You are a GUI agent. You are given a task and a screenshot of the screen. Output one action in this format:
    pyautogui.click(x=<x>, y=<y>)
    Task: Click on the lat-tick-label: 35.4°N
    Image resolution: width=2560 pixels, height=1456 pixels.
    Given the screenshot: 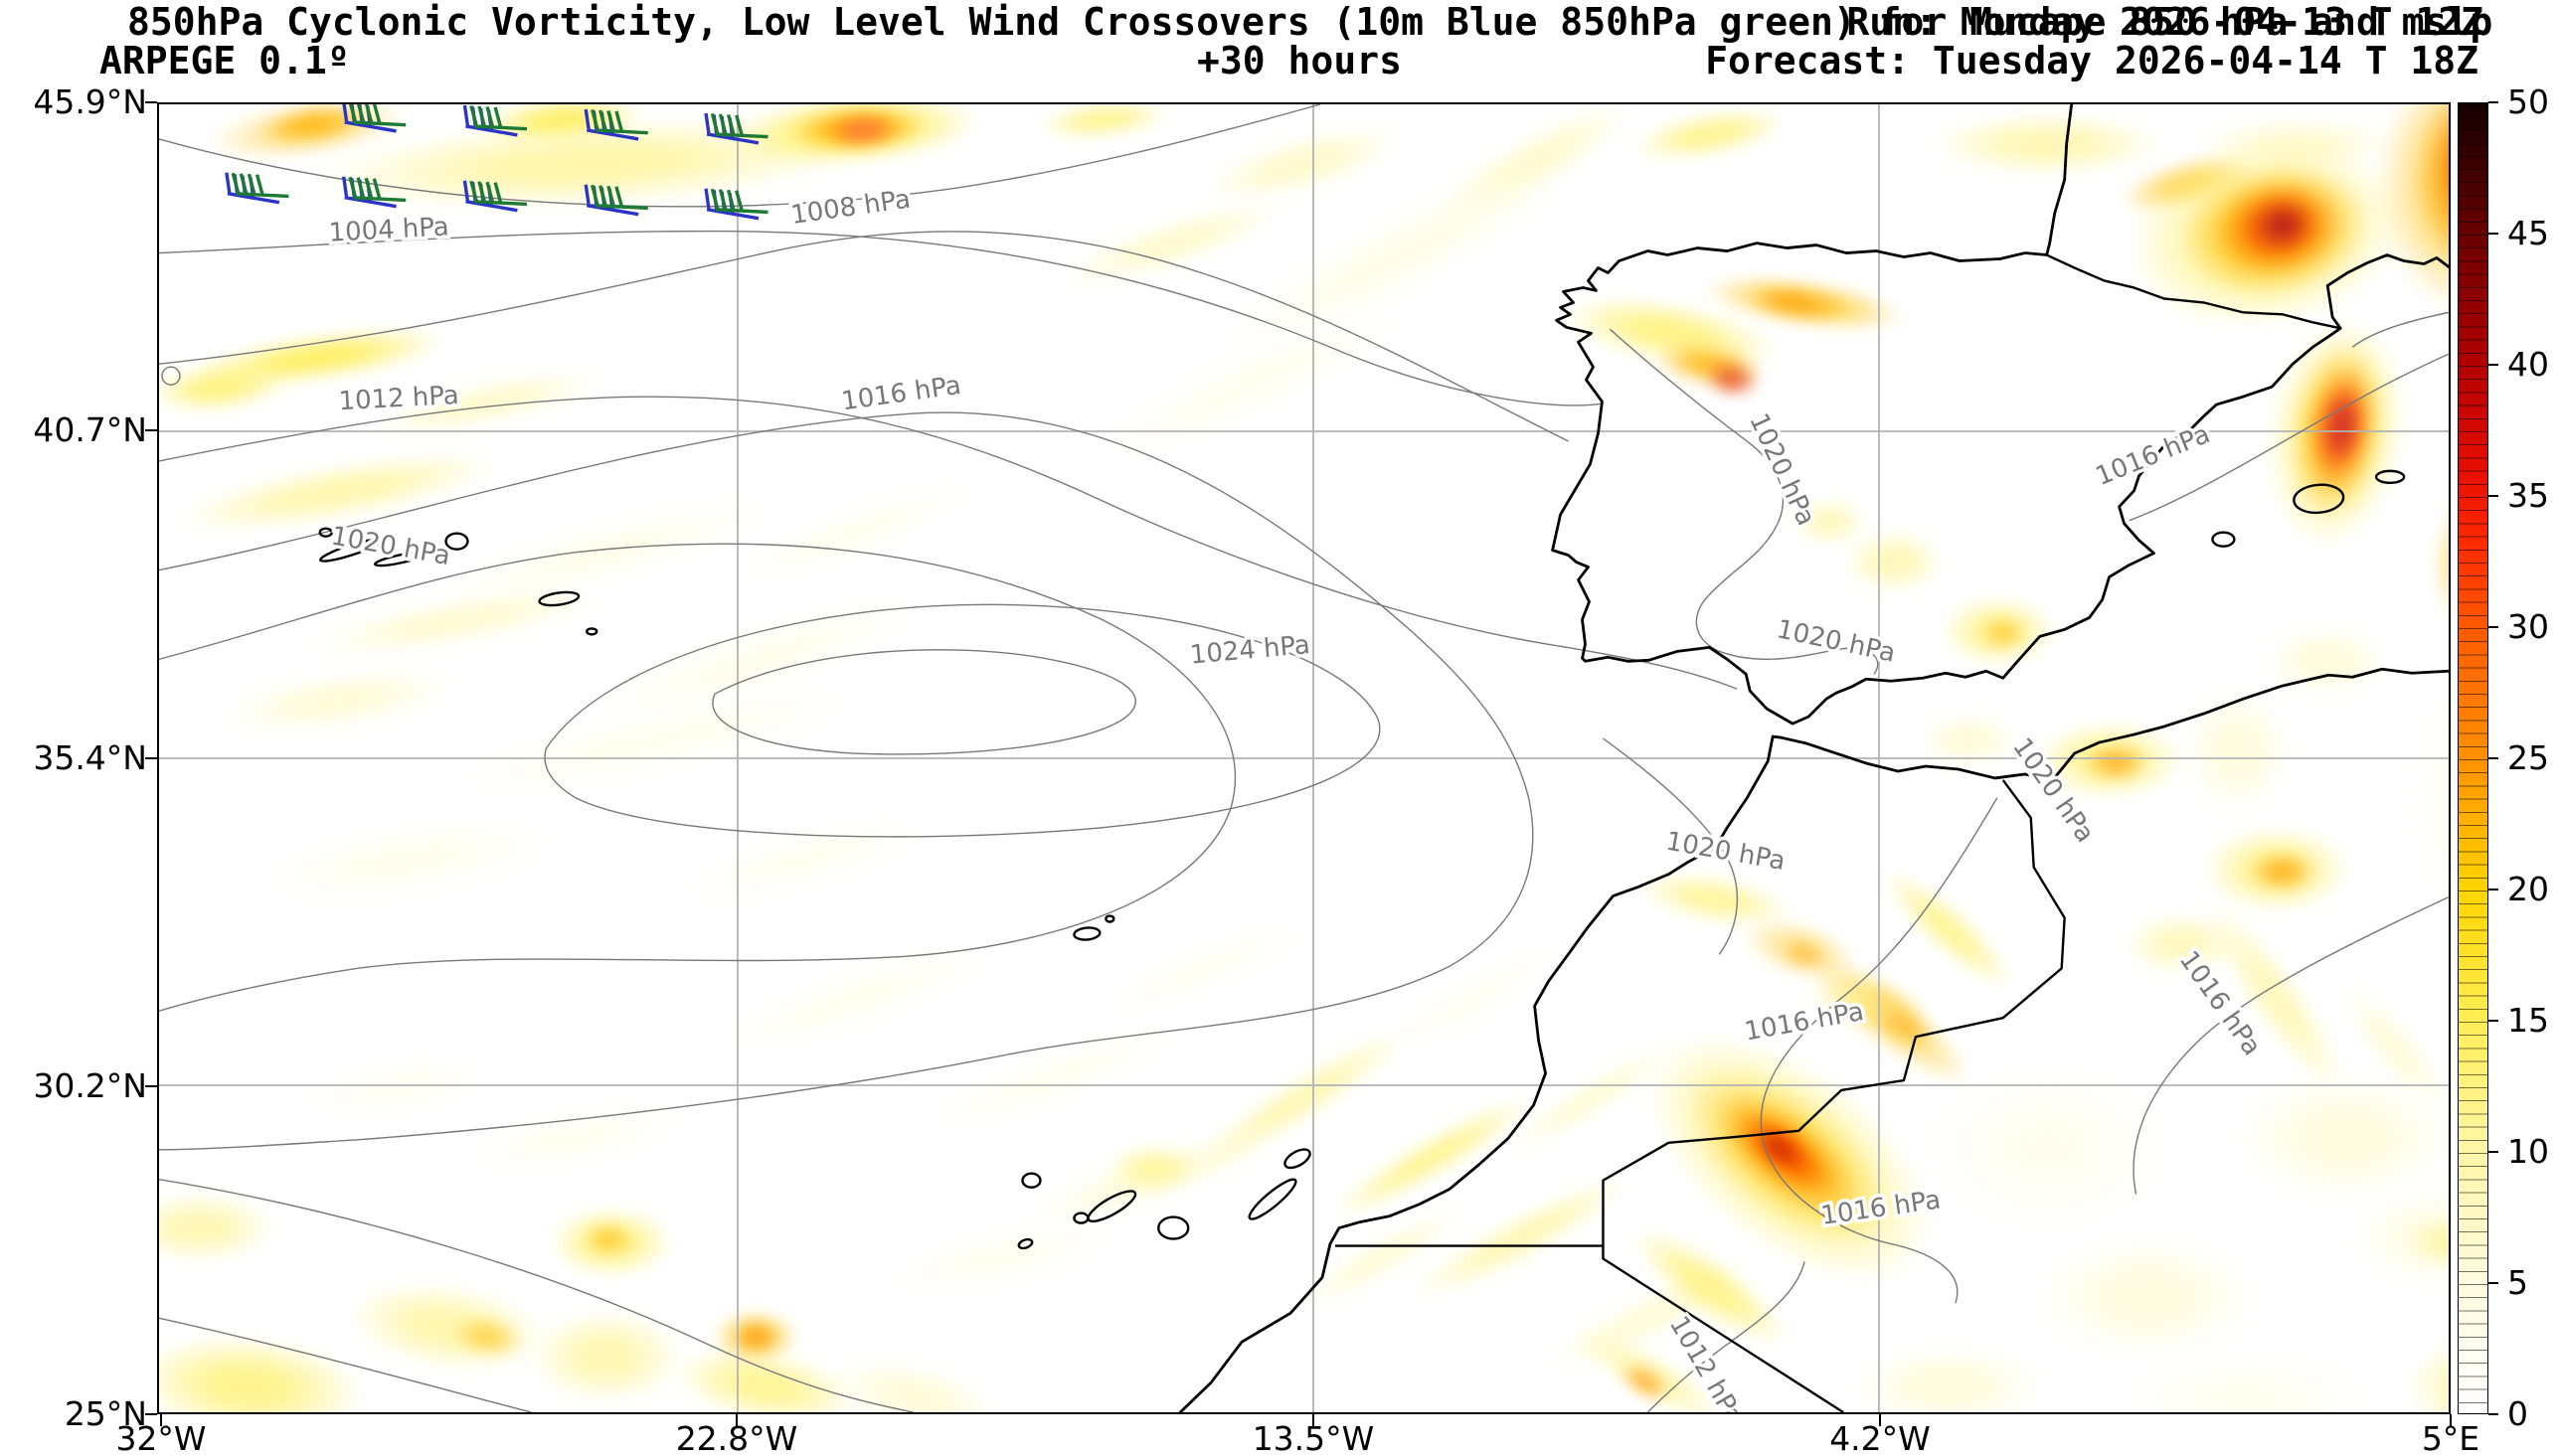 What is the action you would take?
    pyautogui.click(x=90, y=757)
    